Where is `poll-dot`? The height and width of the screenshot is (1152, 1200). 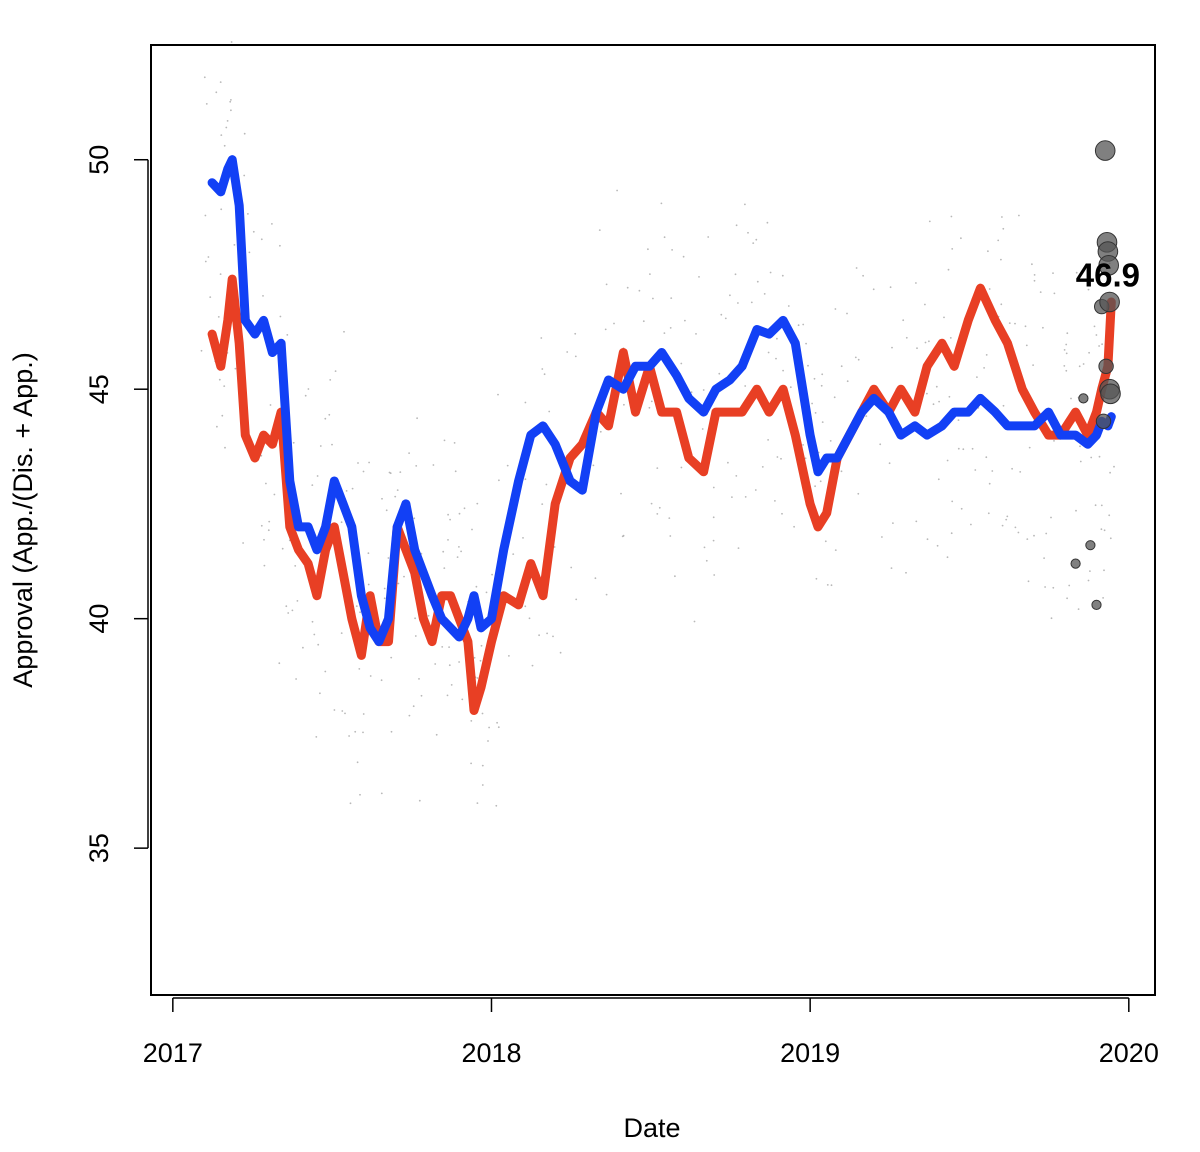 poll-dot is located at coordinates (1083, 398).